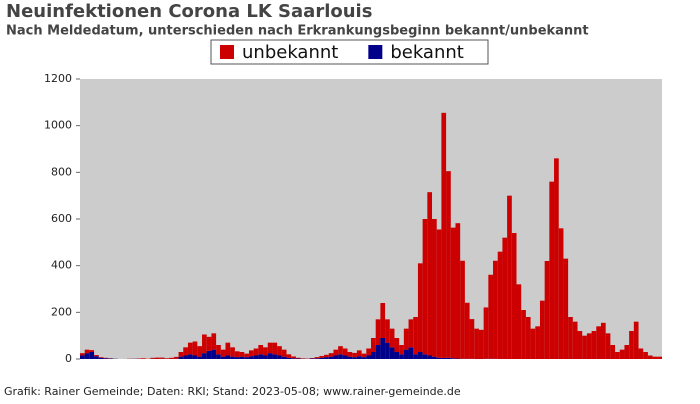 Image resolution: width=700 pixels, height=404 pixels. What do you see at coordinates (58, 78) in the screenshot?
I see `y-tick-label: 1200` at bounding box center [58, 78].